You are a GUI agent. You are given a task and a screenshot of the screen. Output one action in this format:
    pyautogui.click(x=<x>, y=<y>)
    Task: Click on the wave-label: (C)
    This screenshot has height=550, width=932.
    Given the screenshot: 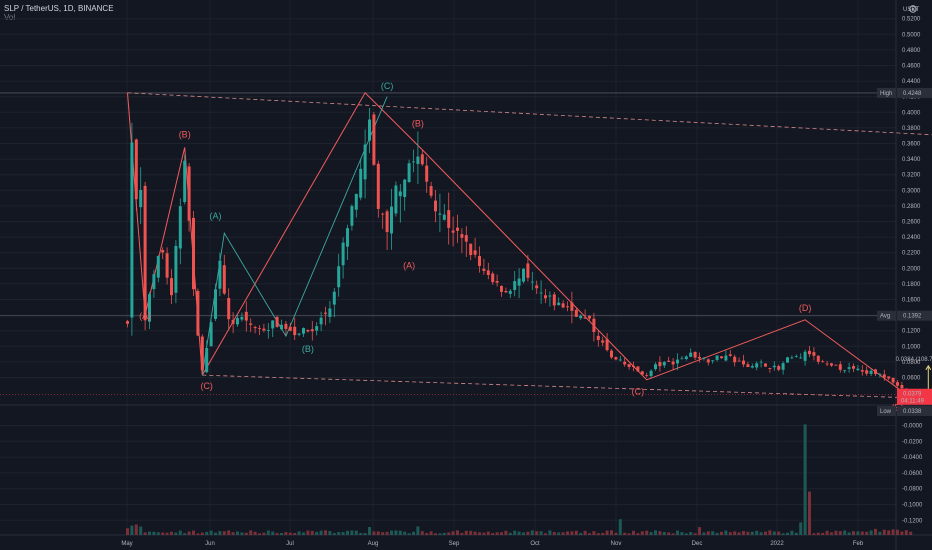 What is the action you would take?
    pyautogui.click(x=387, y=86)
    